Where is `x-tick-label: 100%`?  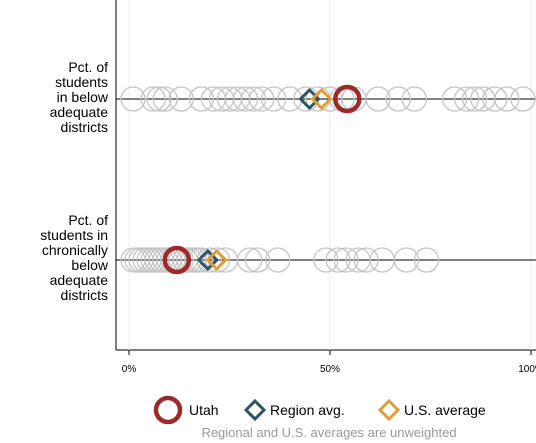 x-tick-label: 100% is located at coordinates (527, 369).